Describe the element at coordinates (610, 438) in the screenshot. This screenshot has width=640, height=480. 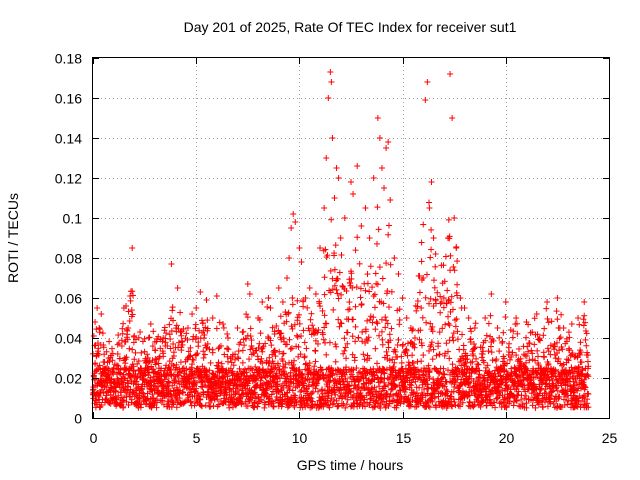
I see `x-tick-label: 25` at that location.